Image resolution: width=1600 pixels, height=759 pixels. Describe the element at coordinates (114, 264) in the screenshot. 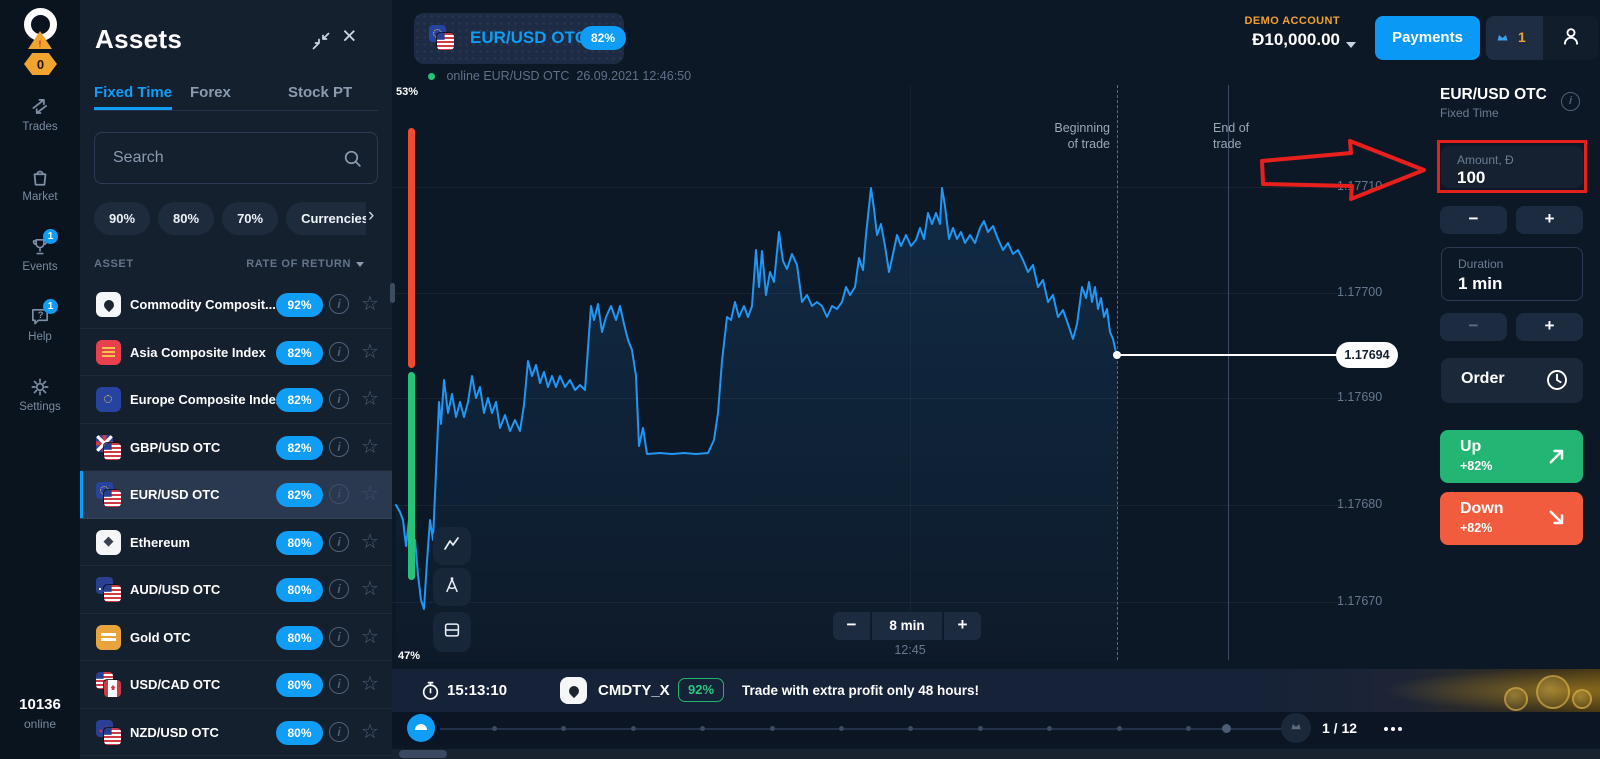

I see `asset-column-header: ASSET` at that location.